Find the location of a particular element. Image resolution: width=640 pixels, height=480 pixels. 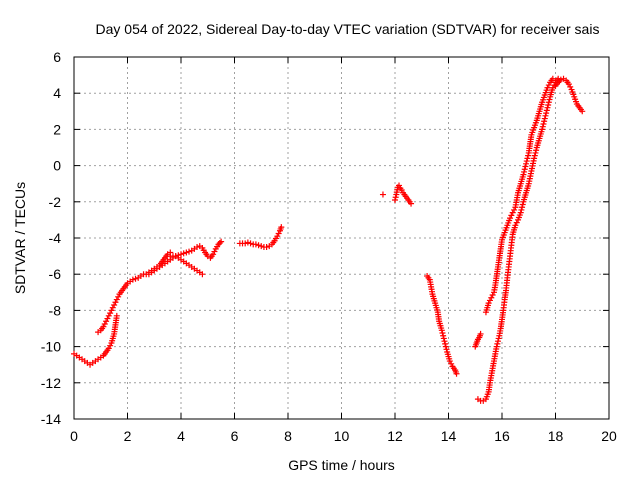

x-tick-label: 0 is located at coordinates (74, 436).